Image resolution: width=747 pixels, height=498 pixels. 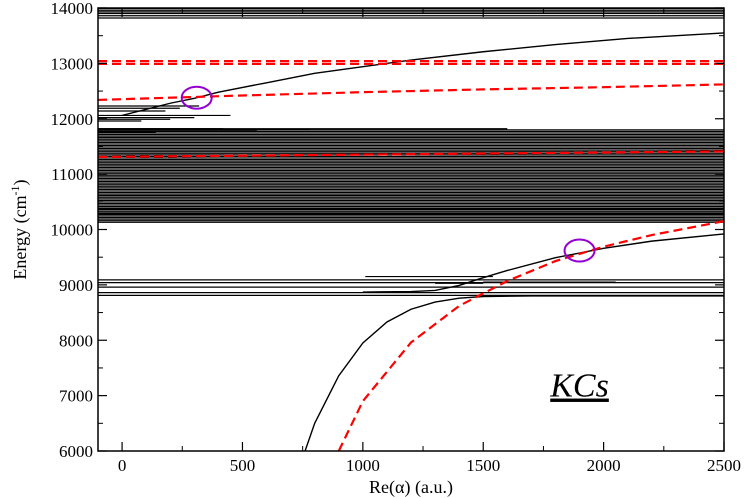 I want to click on y-tick-label: 6000, so click(x=76, y=451).